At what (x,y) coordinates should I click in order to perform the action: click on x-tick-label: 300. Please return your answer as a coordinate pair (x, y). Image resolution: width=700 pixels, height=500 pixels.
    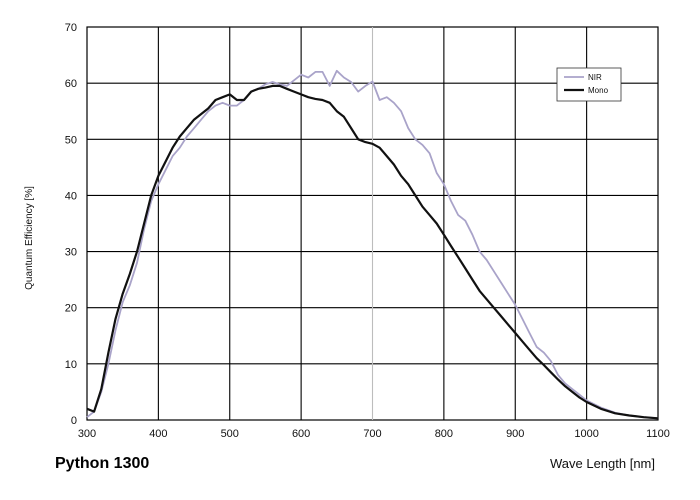
    Looking at the image, I should click on (87, 434).